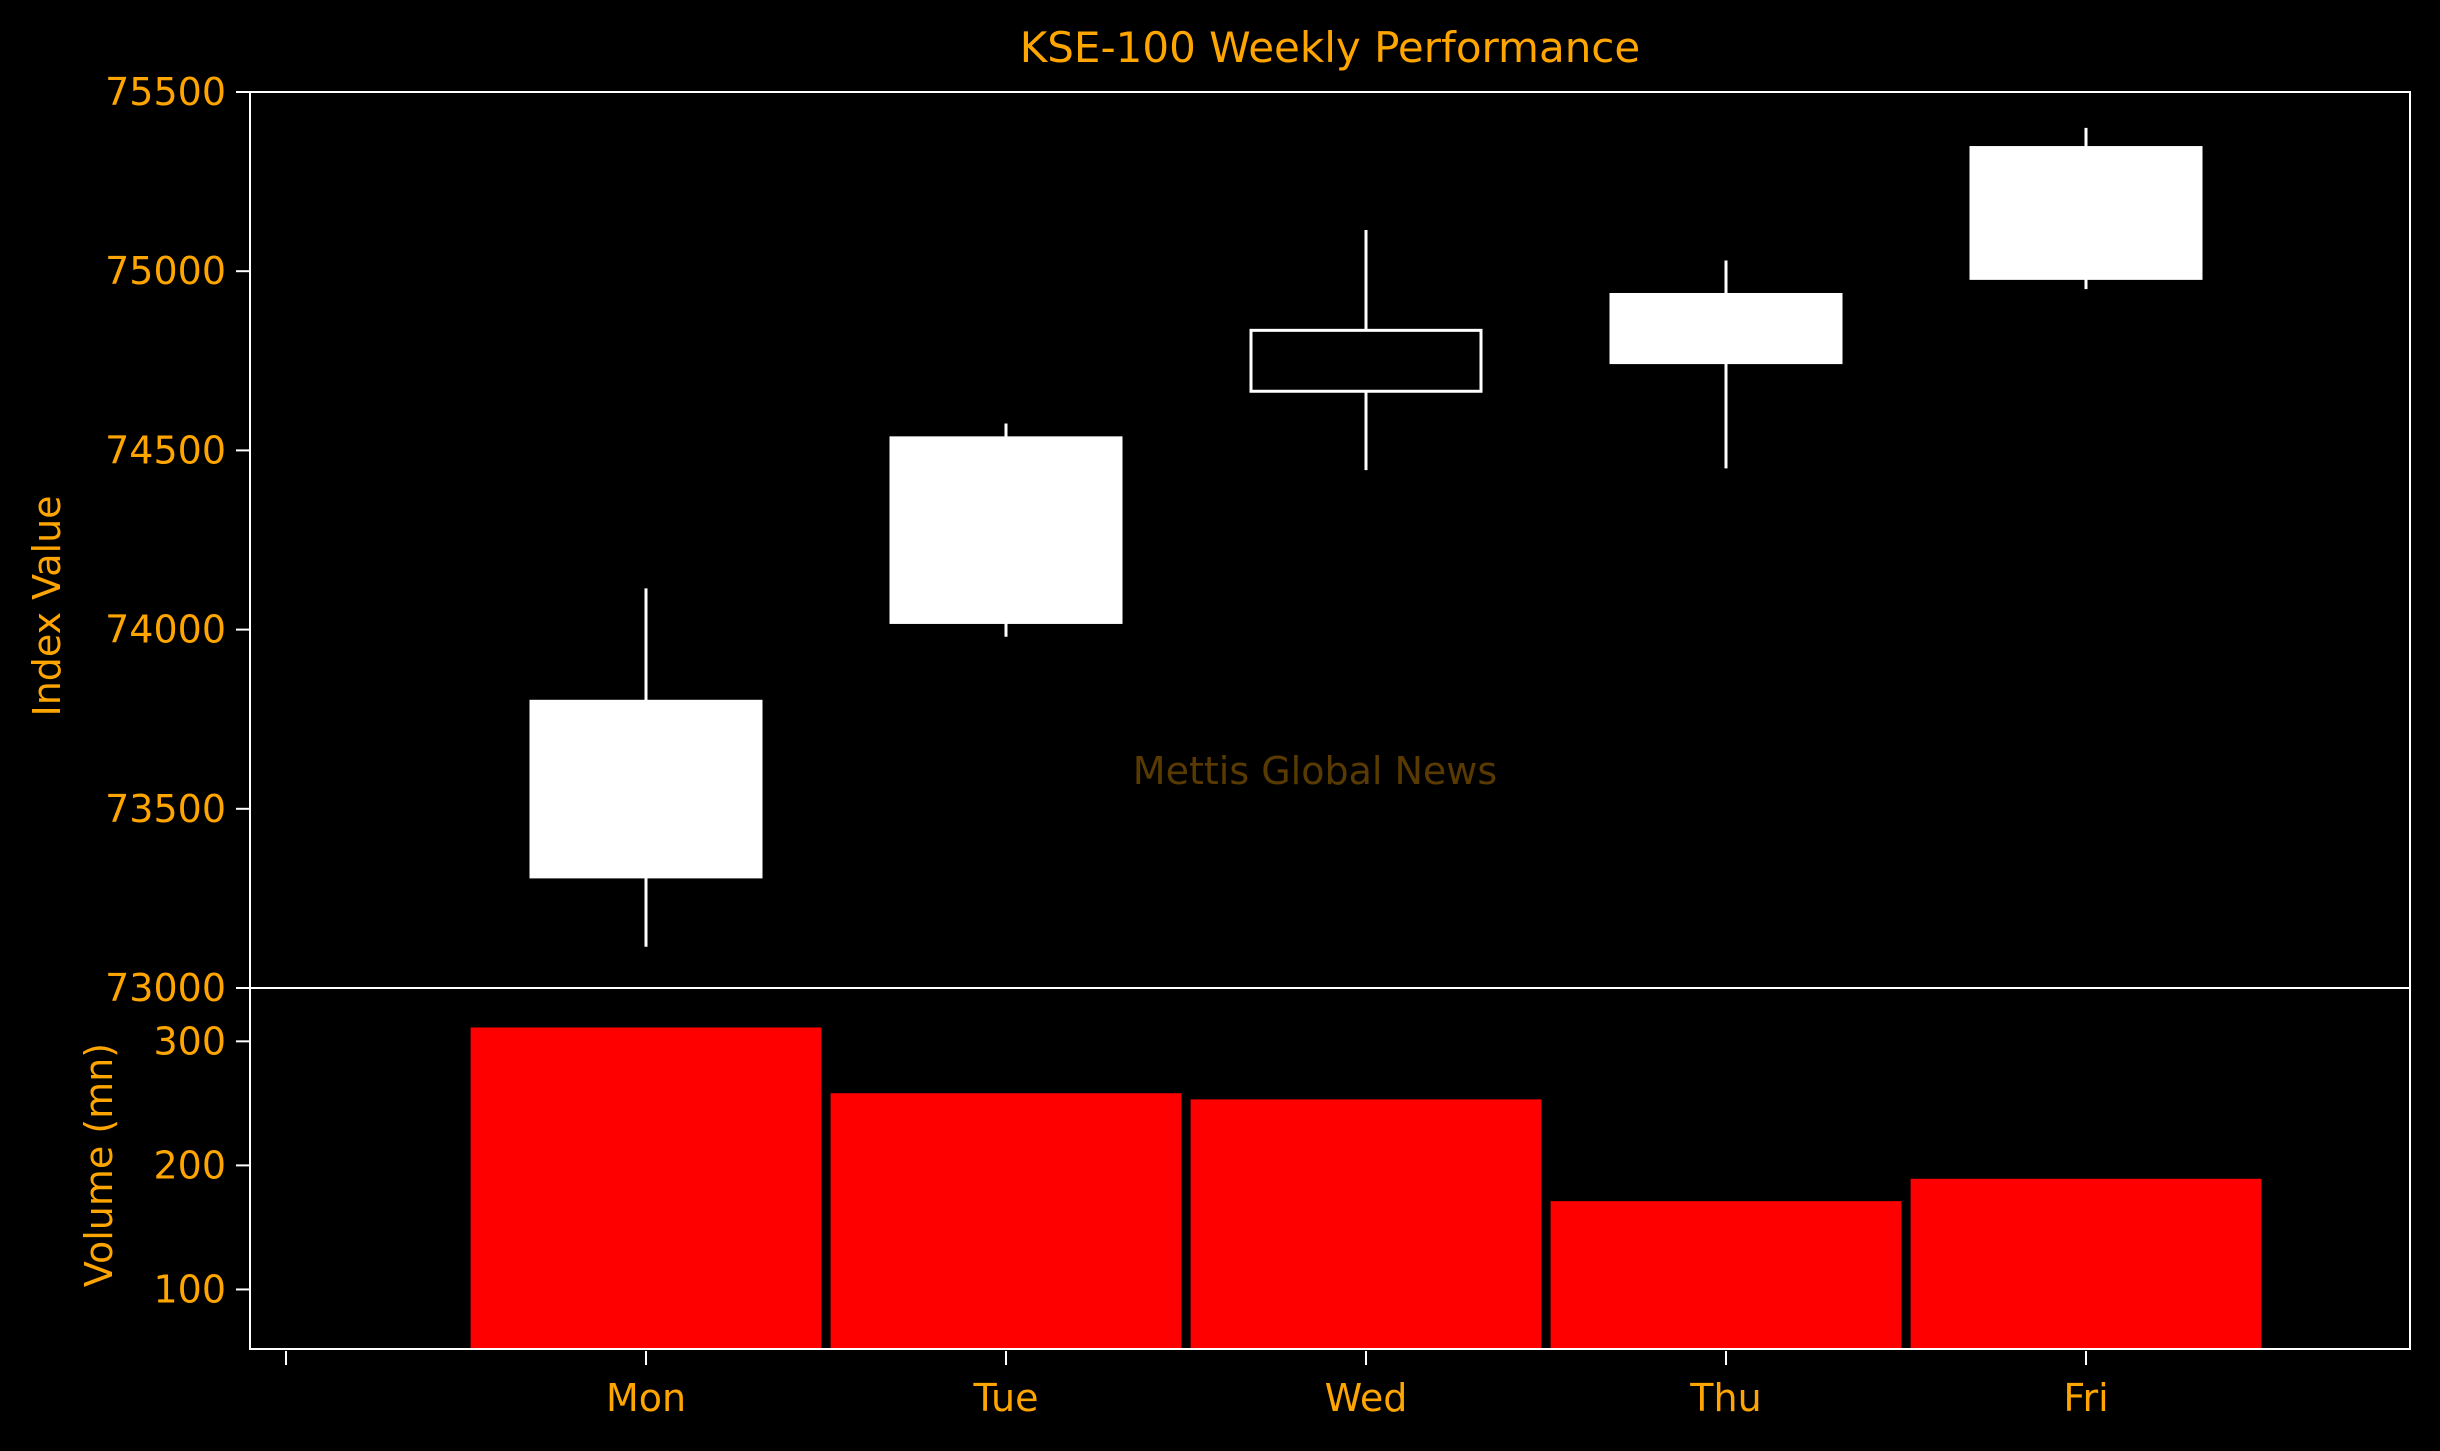  What do you see at coordinates (1315, 771) in the screenshot?
I see `watermark-text: Mettis Global News` at bounding box center [1315, 771].